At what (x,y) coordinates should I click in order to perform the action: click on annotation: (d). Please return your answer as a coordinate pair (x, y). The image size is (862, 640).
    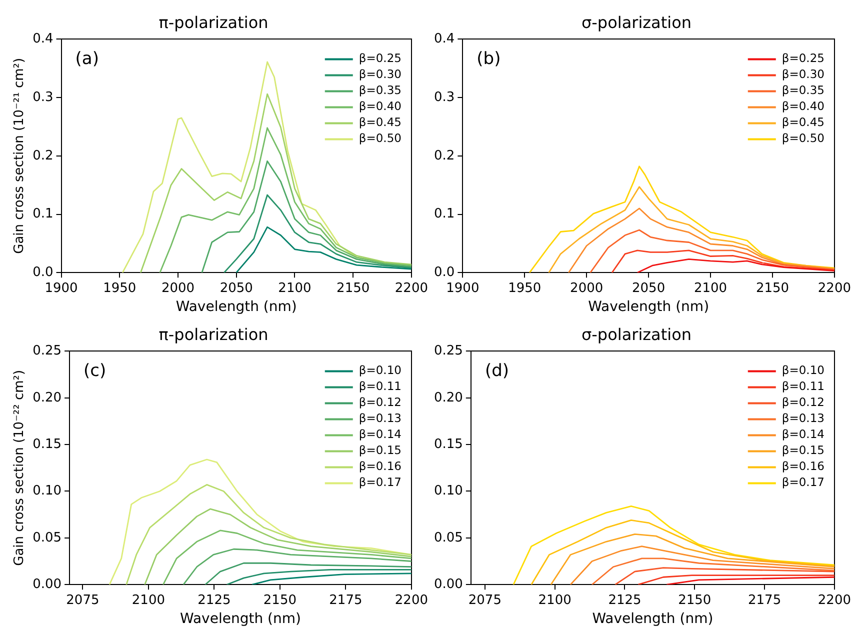
    Looking at the image, I should click on (497, 371).